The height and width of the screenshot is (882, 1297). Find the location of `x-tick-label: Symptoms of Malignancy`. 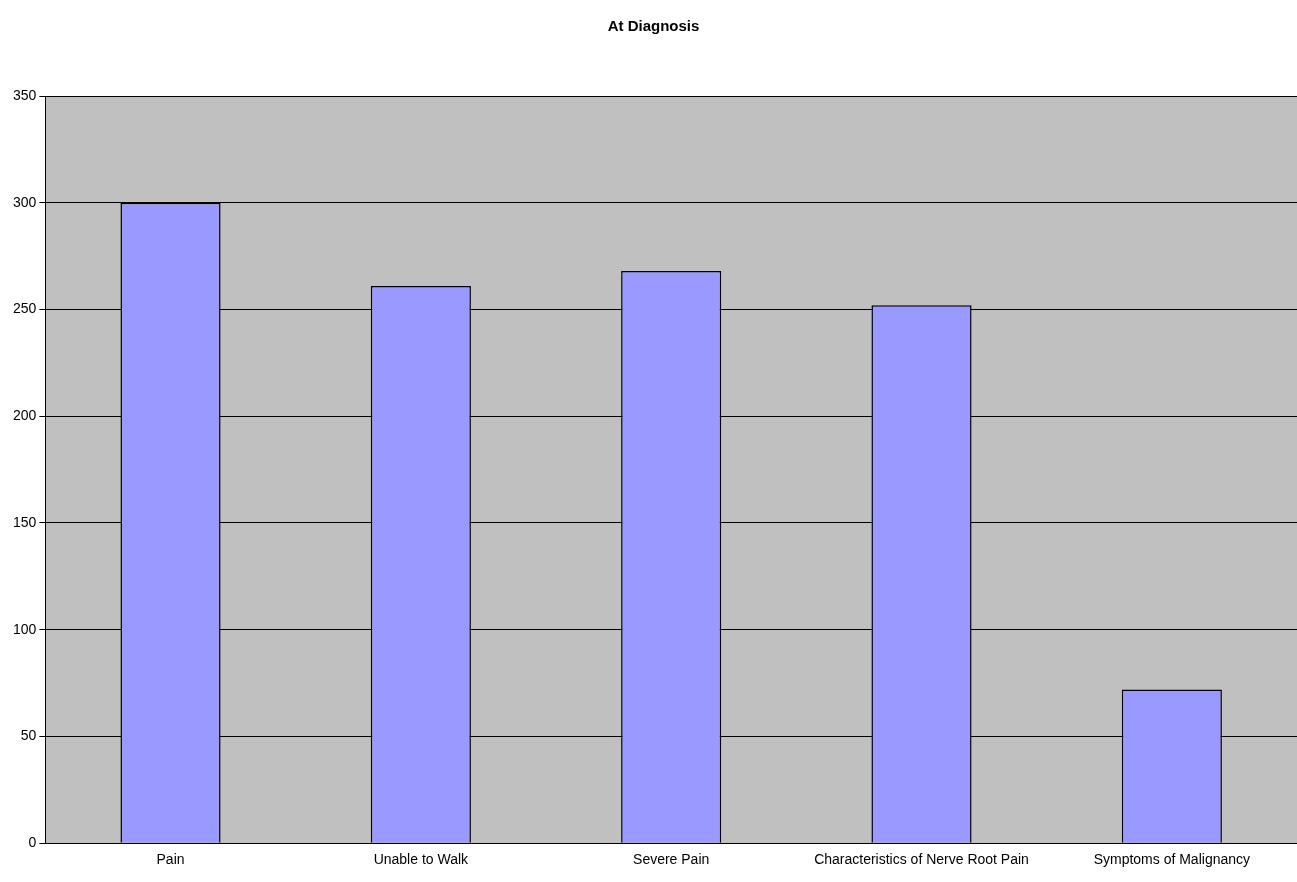

x-tick-label: Symptoms of Malignancy is located at coordinates (1172, 859).